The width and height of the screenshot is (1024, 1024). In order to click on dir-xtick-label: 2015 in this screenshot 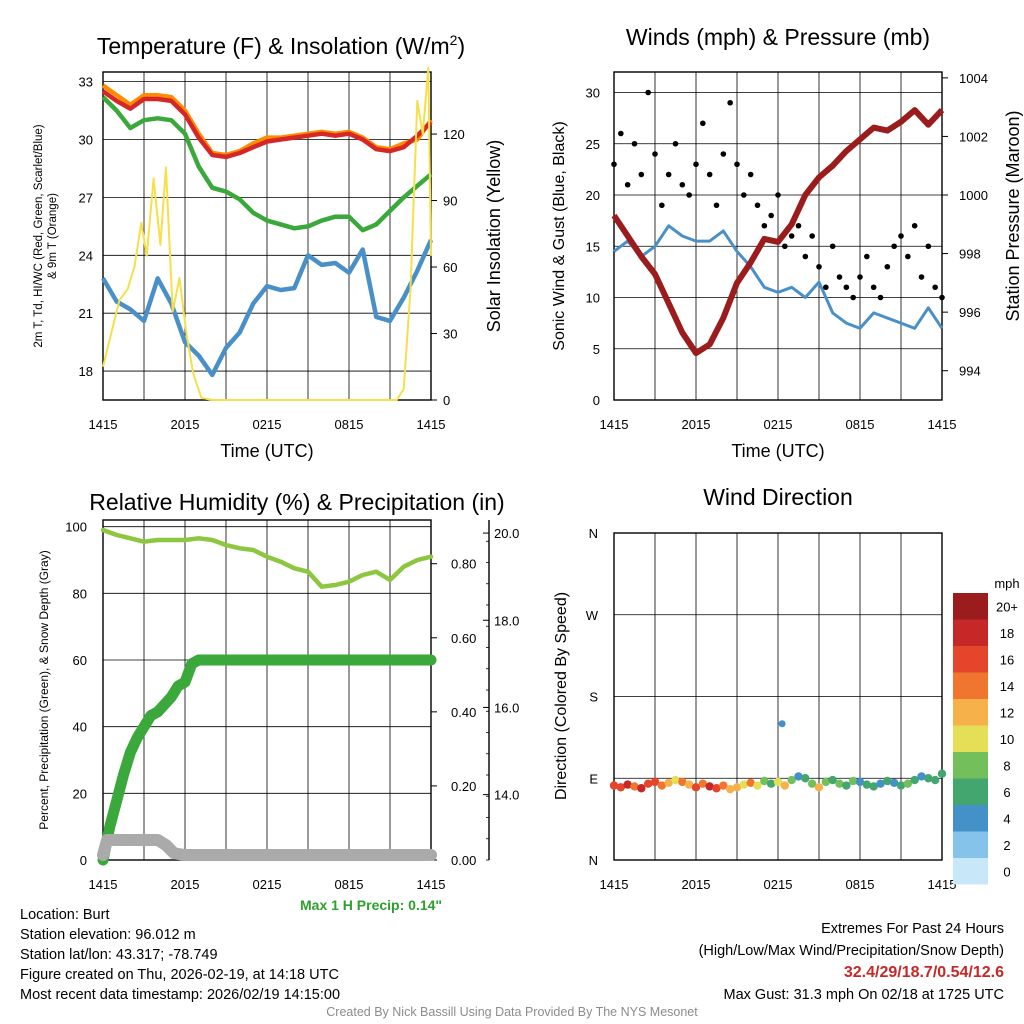, I will do `click(696, 884)`.